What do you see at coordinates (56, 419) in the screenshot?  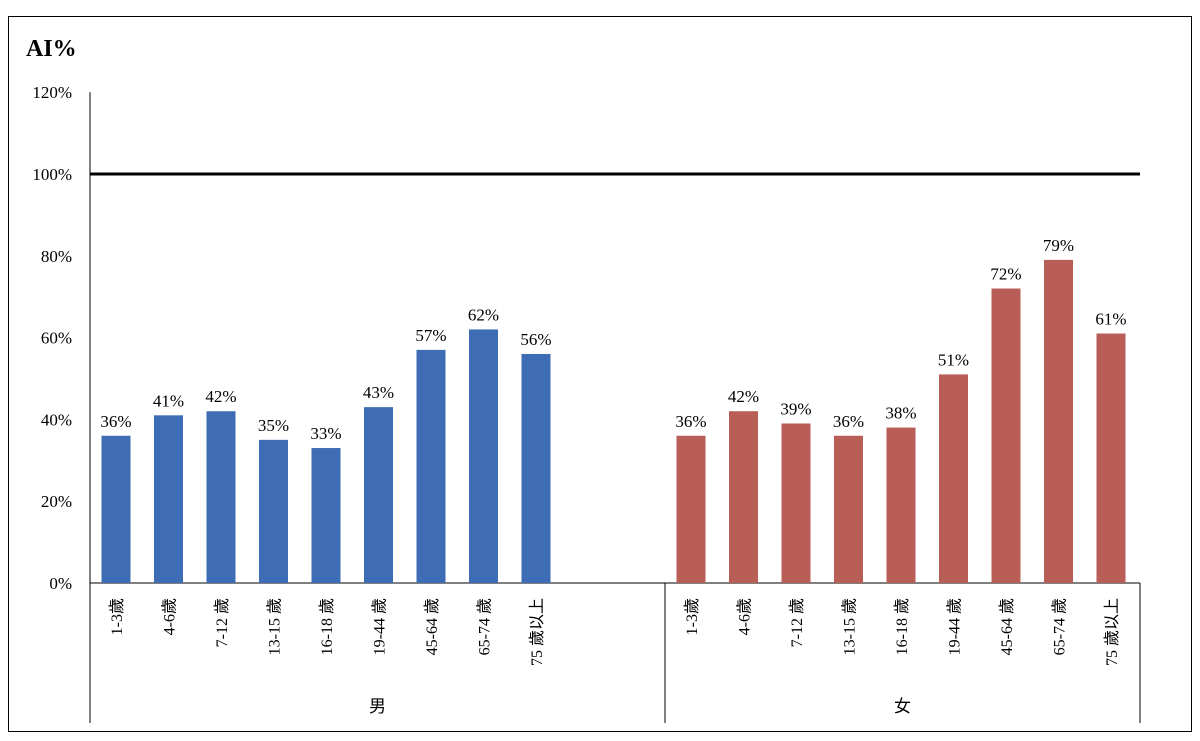 I see `y-tick-label: 40%` at bounding box center [56, 419].